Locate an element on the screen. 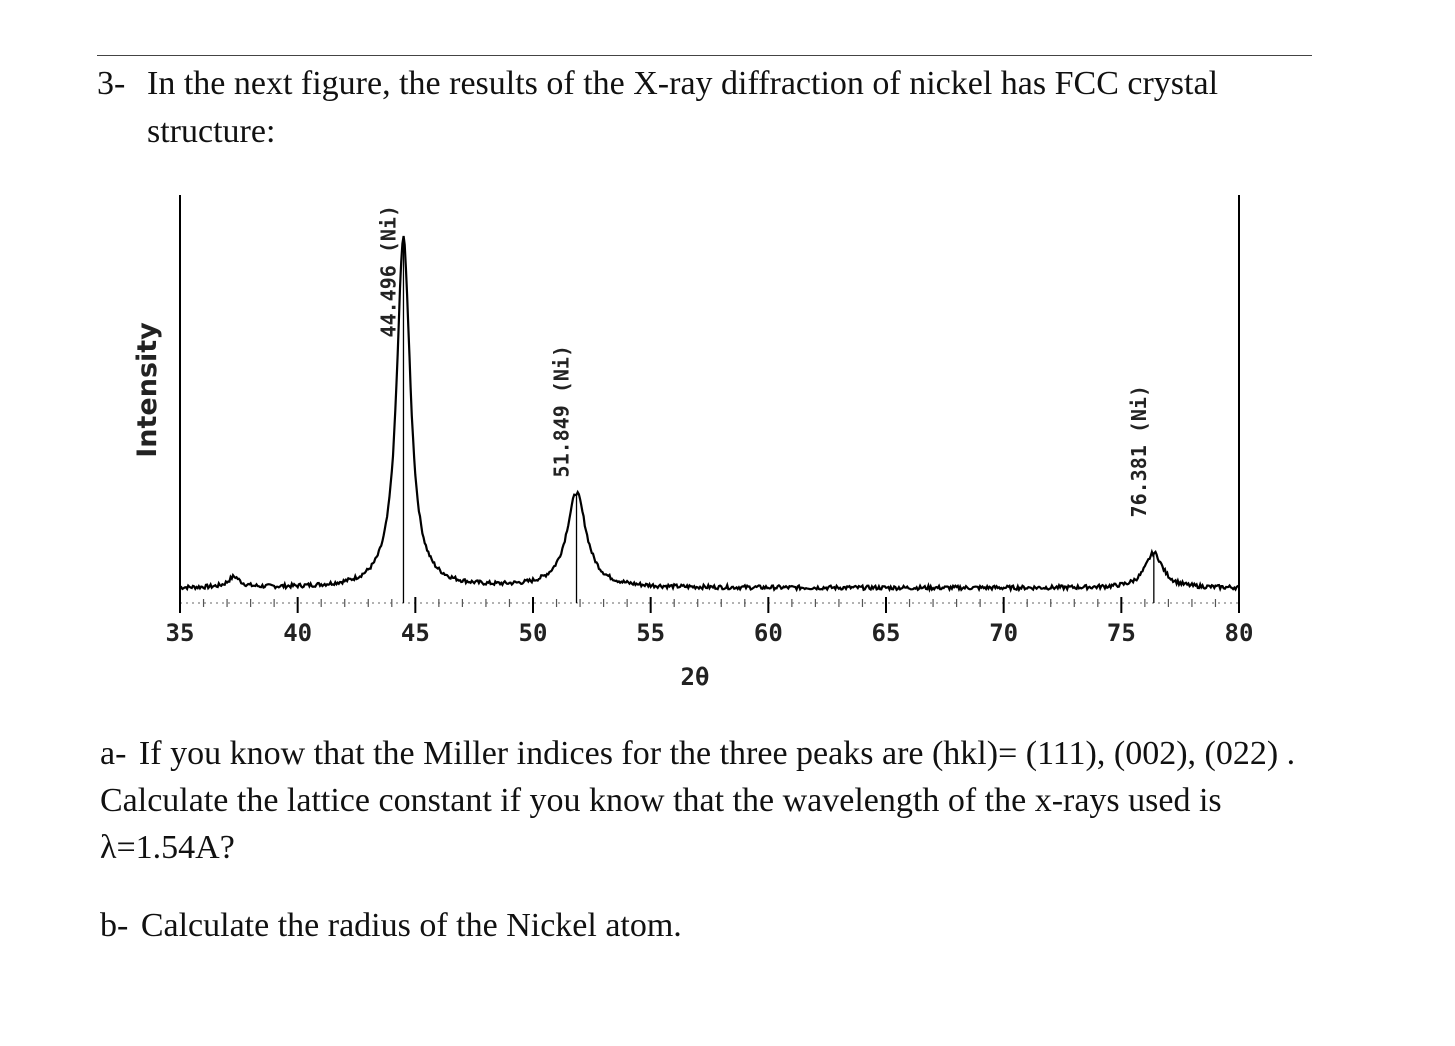  x-tick-label: 55 is located at coordinates (650, 633).